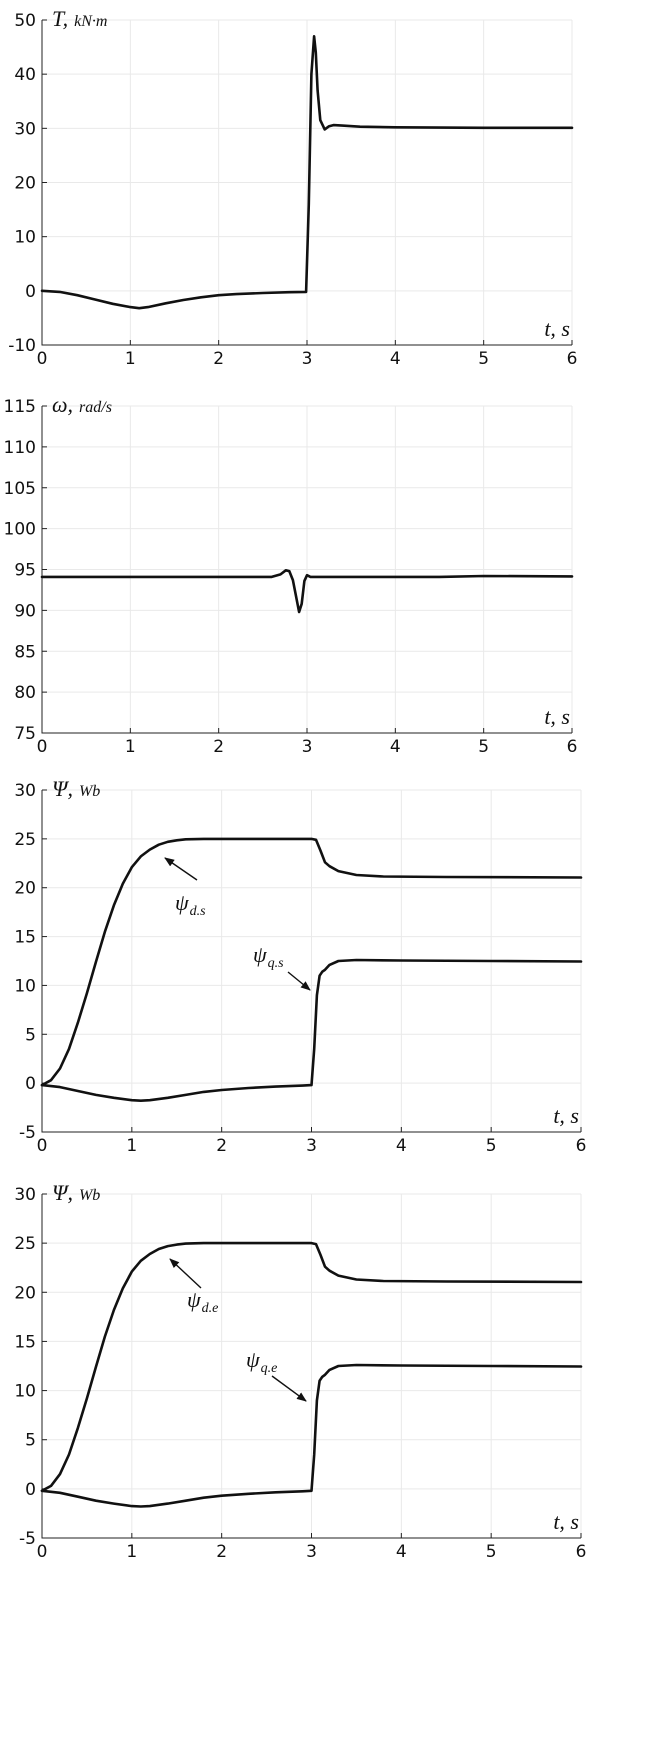 This screenshot has width=663, height=1761. I want to click on y-tick-label: 50, so click(25, 21).